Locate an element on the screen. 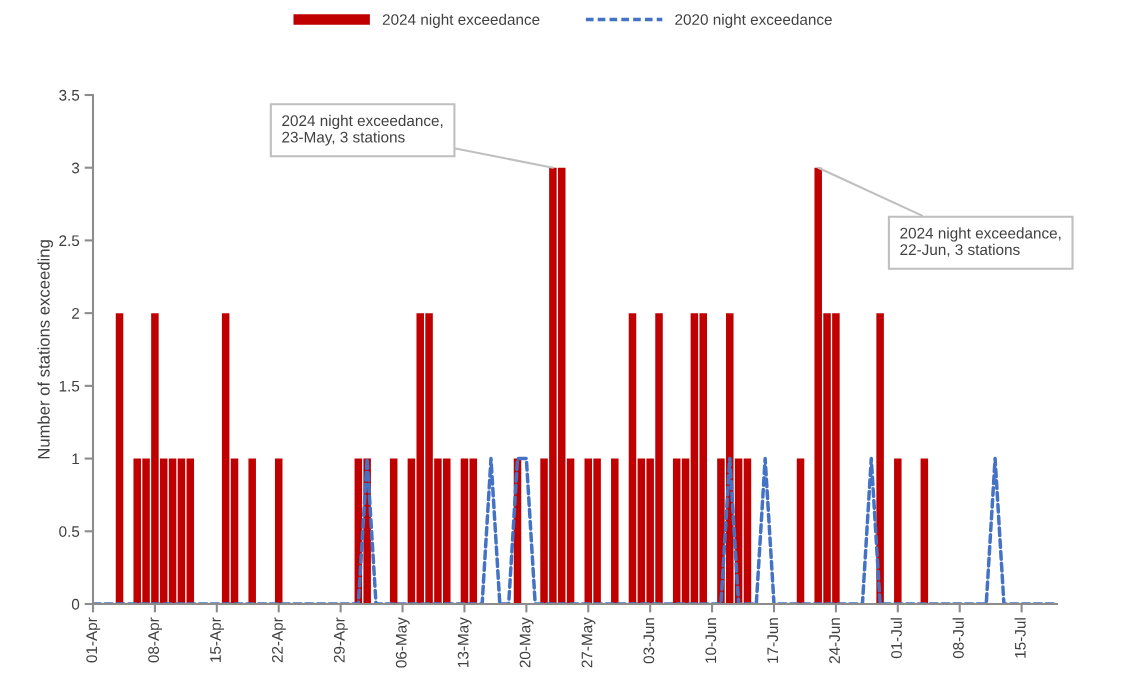  x-tick-label: 17-Jun is located at coordinates (773, 640).